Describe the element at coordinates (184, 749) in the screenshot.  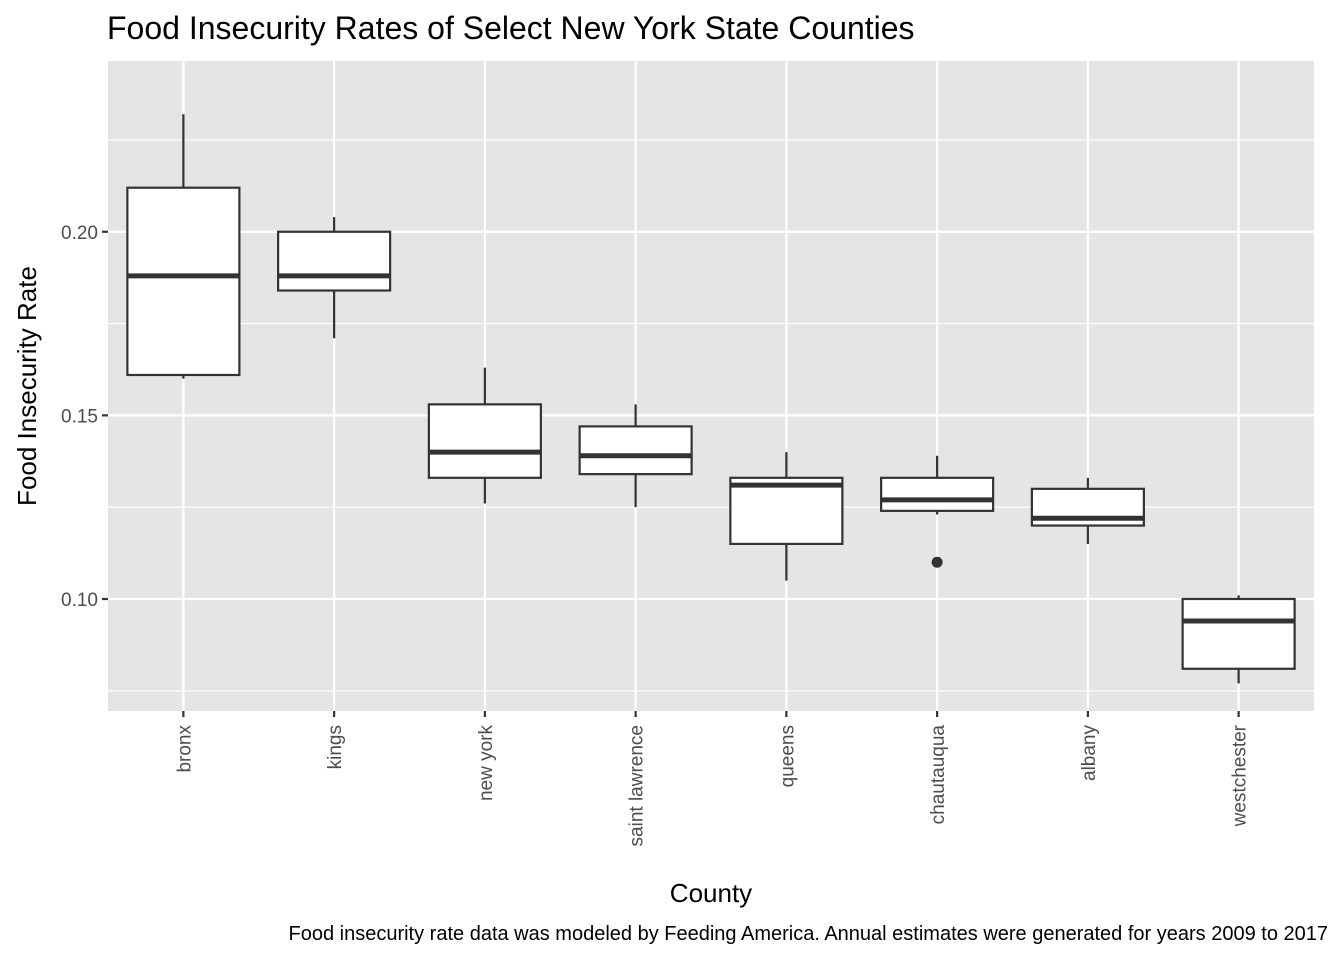
I see `x-tick-label: bronx` at that location.